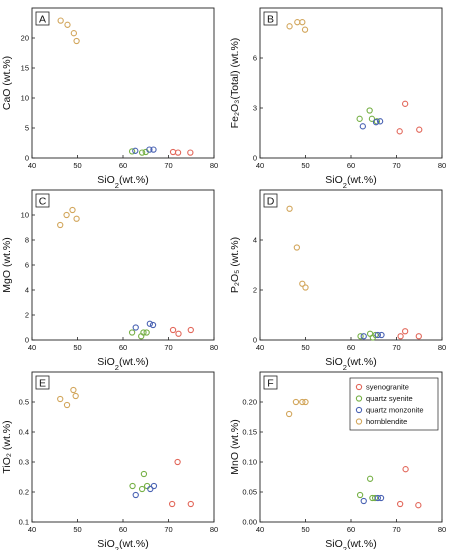 The width and height of the screenshot is (453, 550). What do you see at coordinates (25, 68) in the screenshot?
I see `y-tick-label: 15` at bounding box center [25, 68].